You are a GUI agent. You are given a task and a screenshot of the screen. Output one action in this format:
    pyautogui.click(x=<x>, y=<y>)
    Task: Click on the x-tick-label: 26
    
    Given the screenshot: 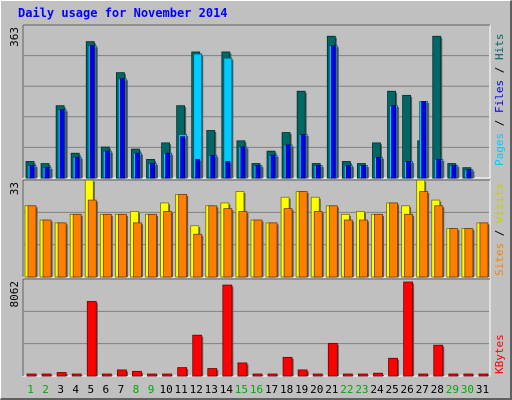 What is the action you would take?
    pyautogui.click(x=407, y=389)
    